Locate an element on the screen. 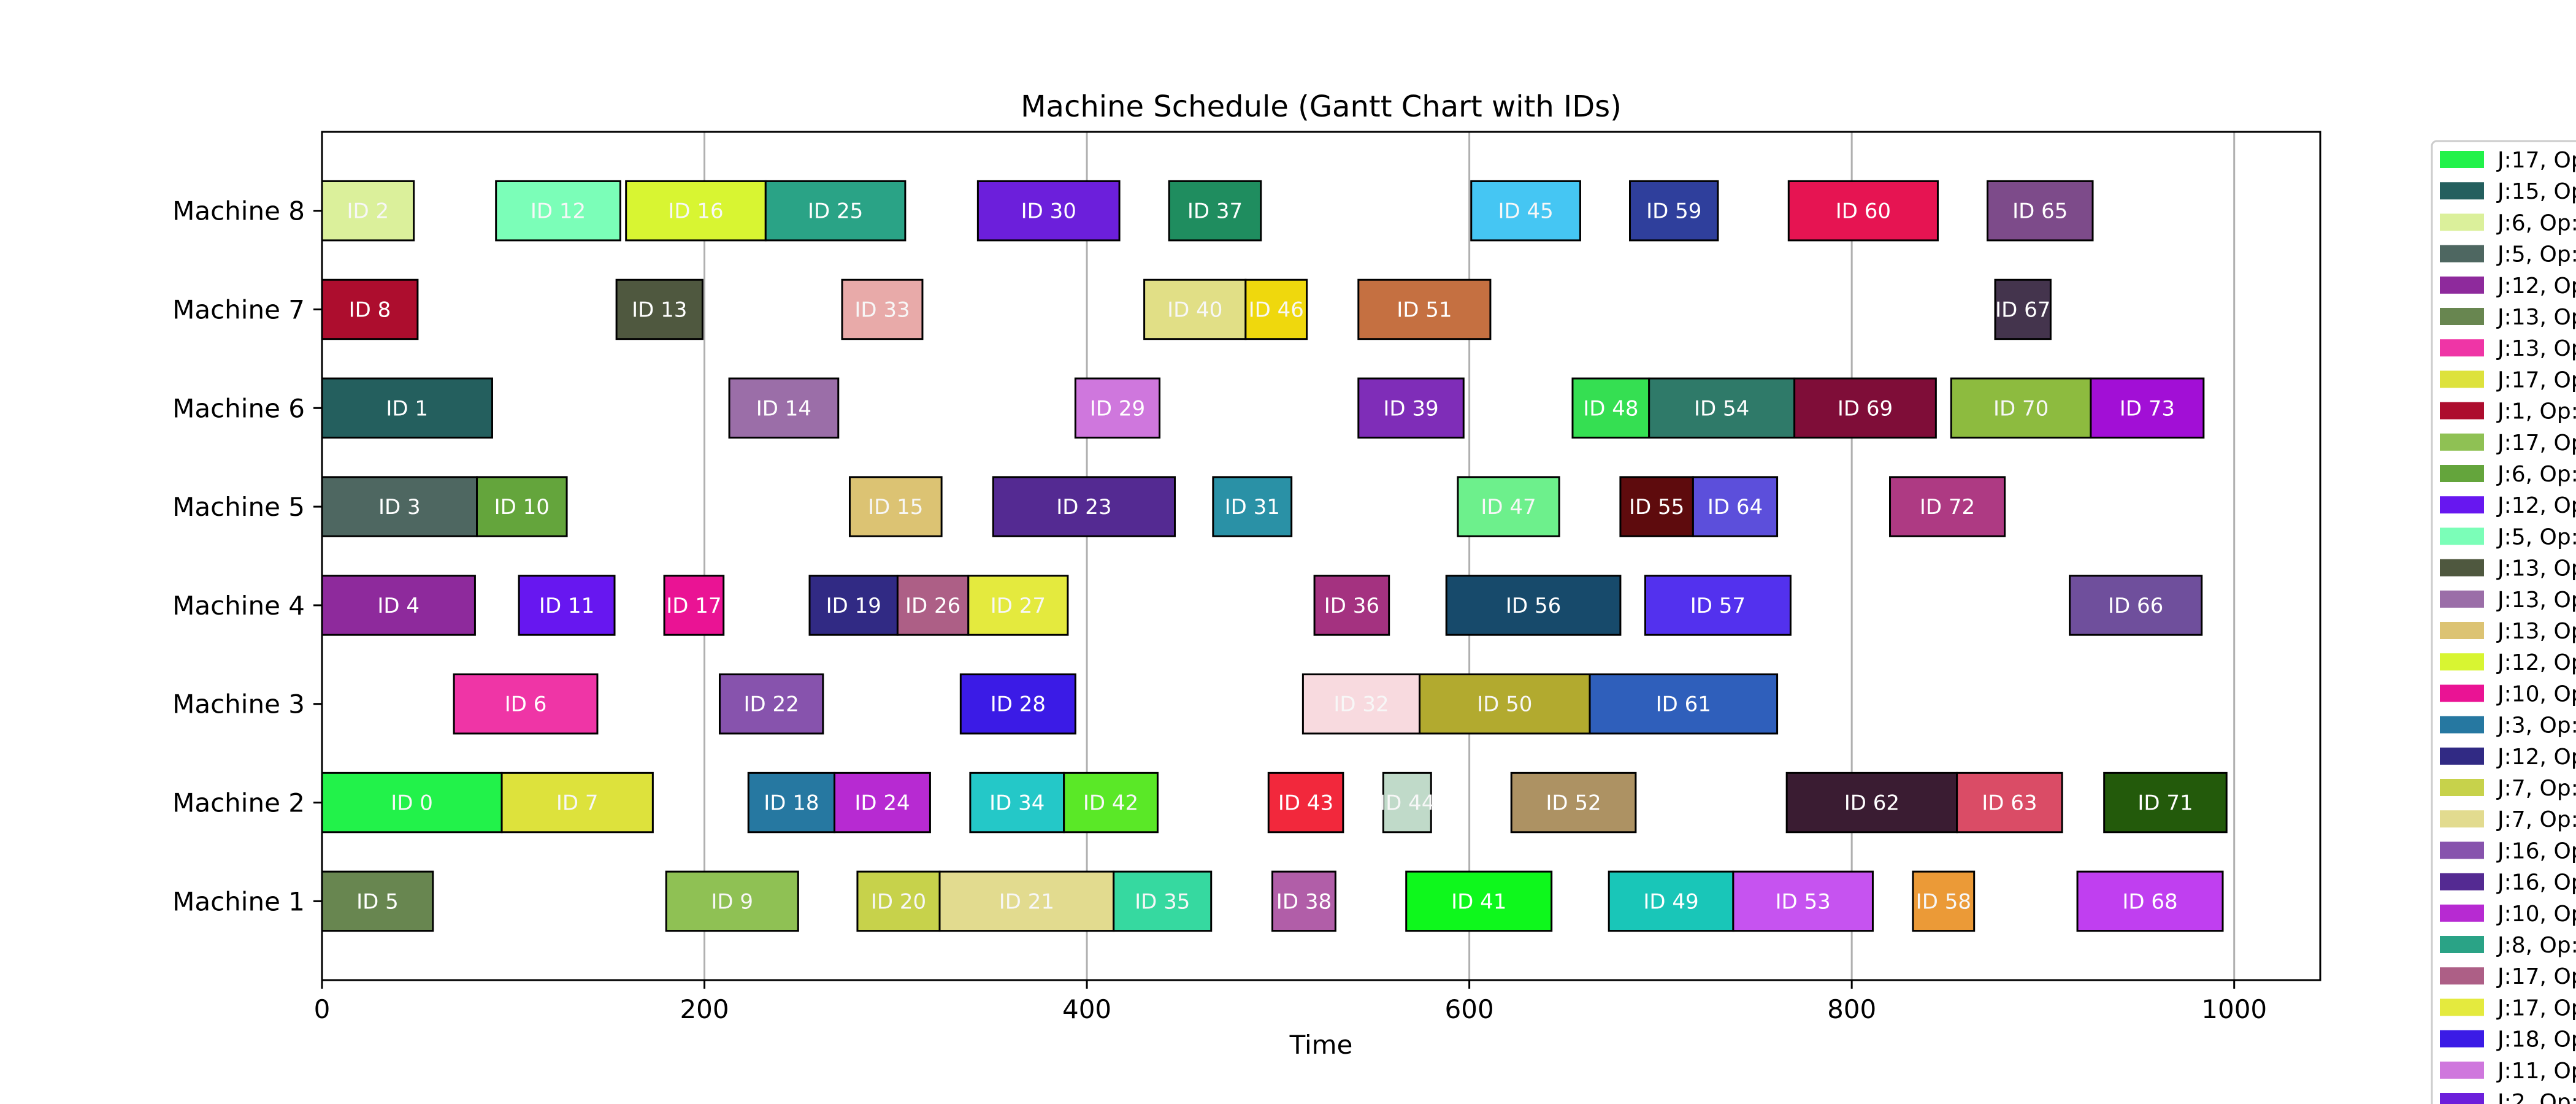  task-bar-label: ID 43 is located at coordinates (1305, 803).